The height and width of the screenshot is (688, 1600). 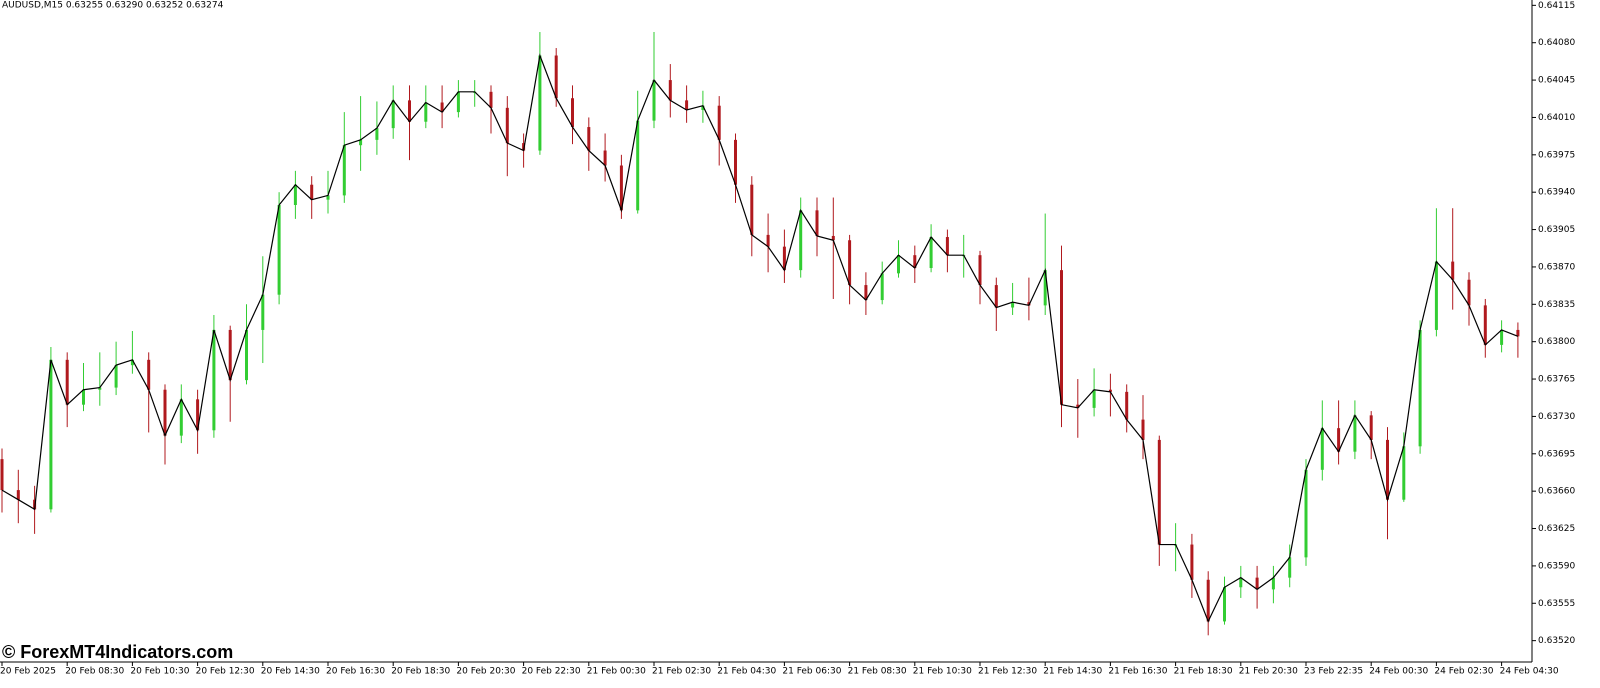 What do you see at coordinates (225, 672) in the screenshot?
I see `x-tick-label: 20 Feb 12:30` at bounding box center [225, 672].